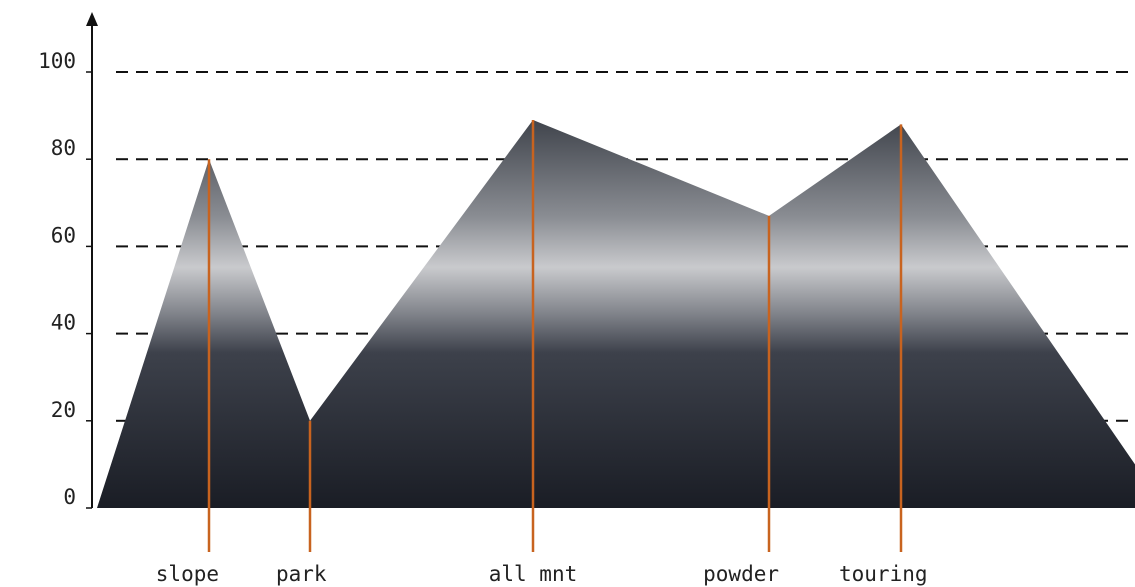 This screenshot has height=587, width=1135. I want to click on y-tick-label: 100, so click(57, 61).